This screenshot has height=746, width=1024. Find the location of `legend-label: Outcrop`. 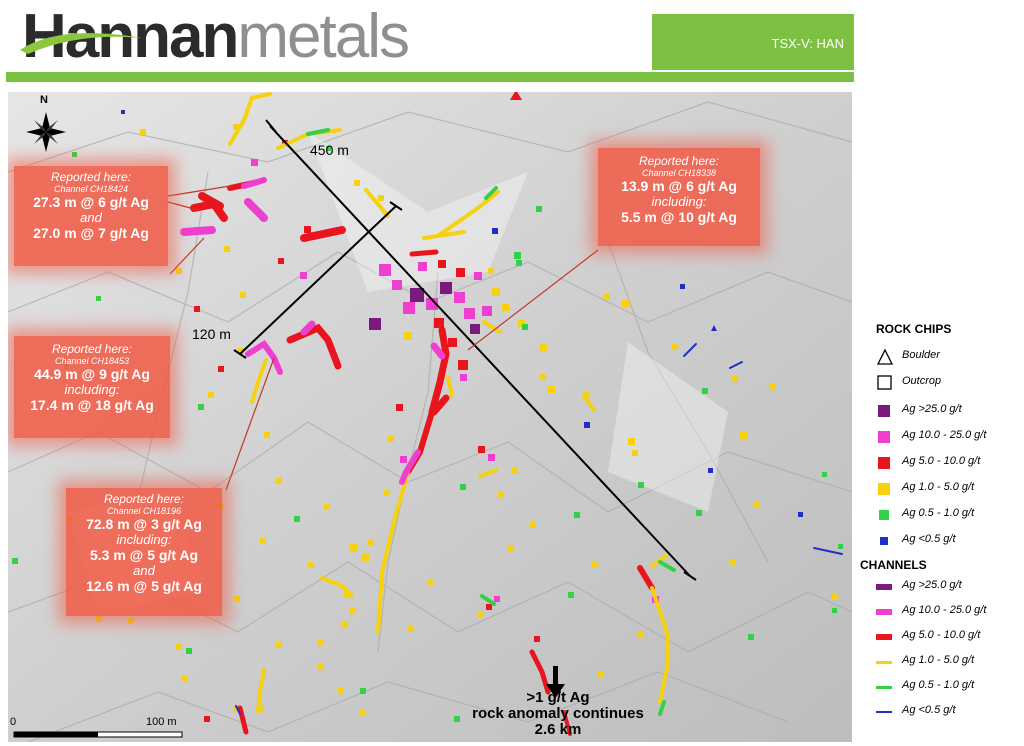

legend-label: Outcrop is located at coordinates (922, 381).